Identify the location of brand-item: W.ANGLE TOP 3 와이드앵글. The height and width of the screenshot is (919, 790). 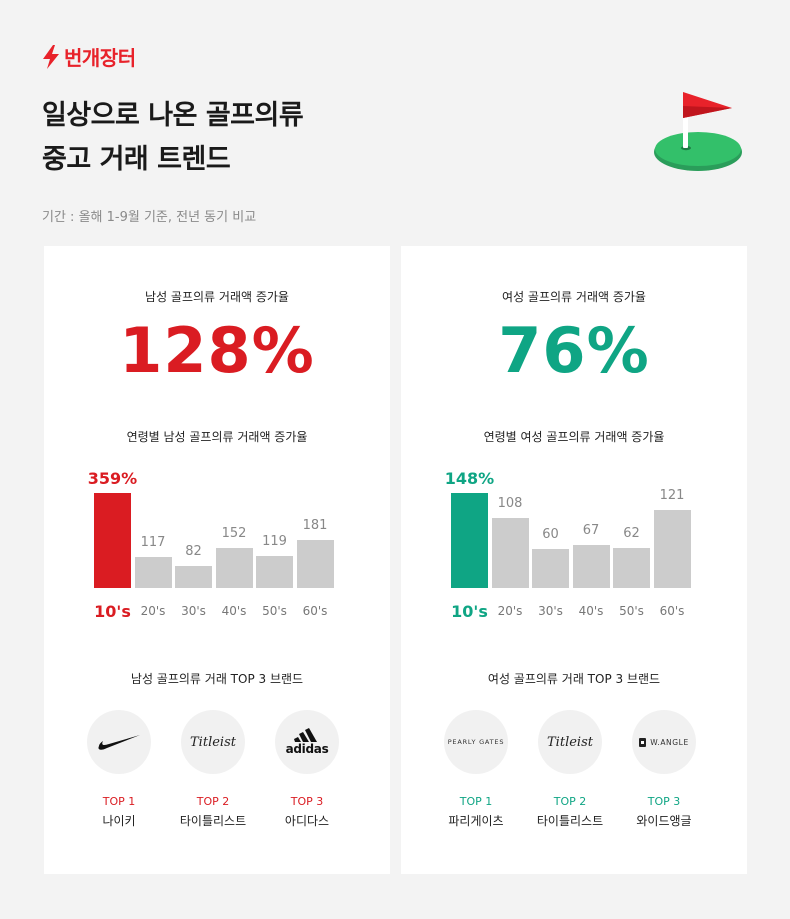
(664, 769).